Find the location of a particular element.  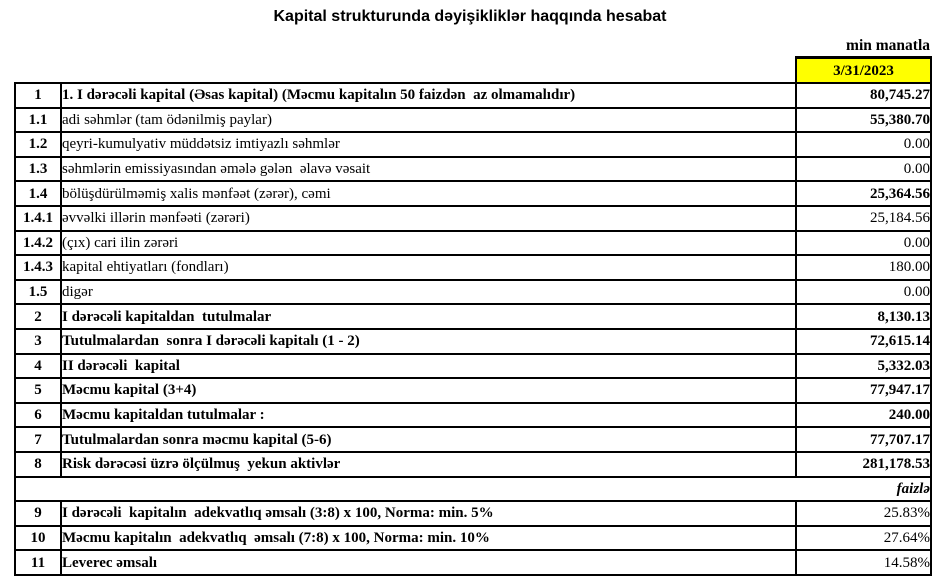

row-value: 240.00 is located at coordinates (863, 415).